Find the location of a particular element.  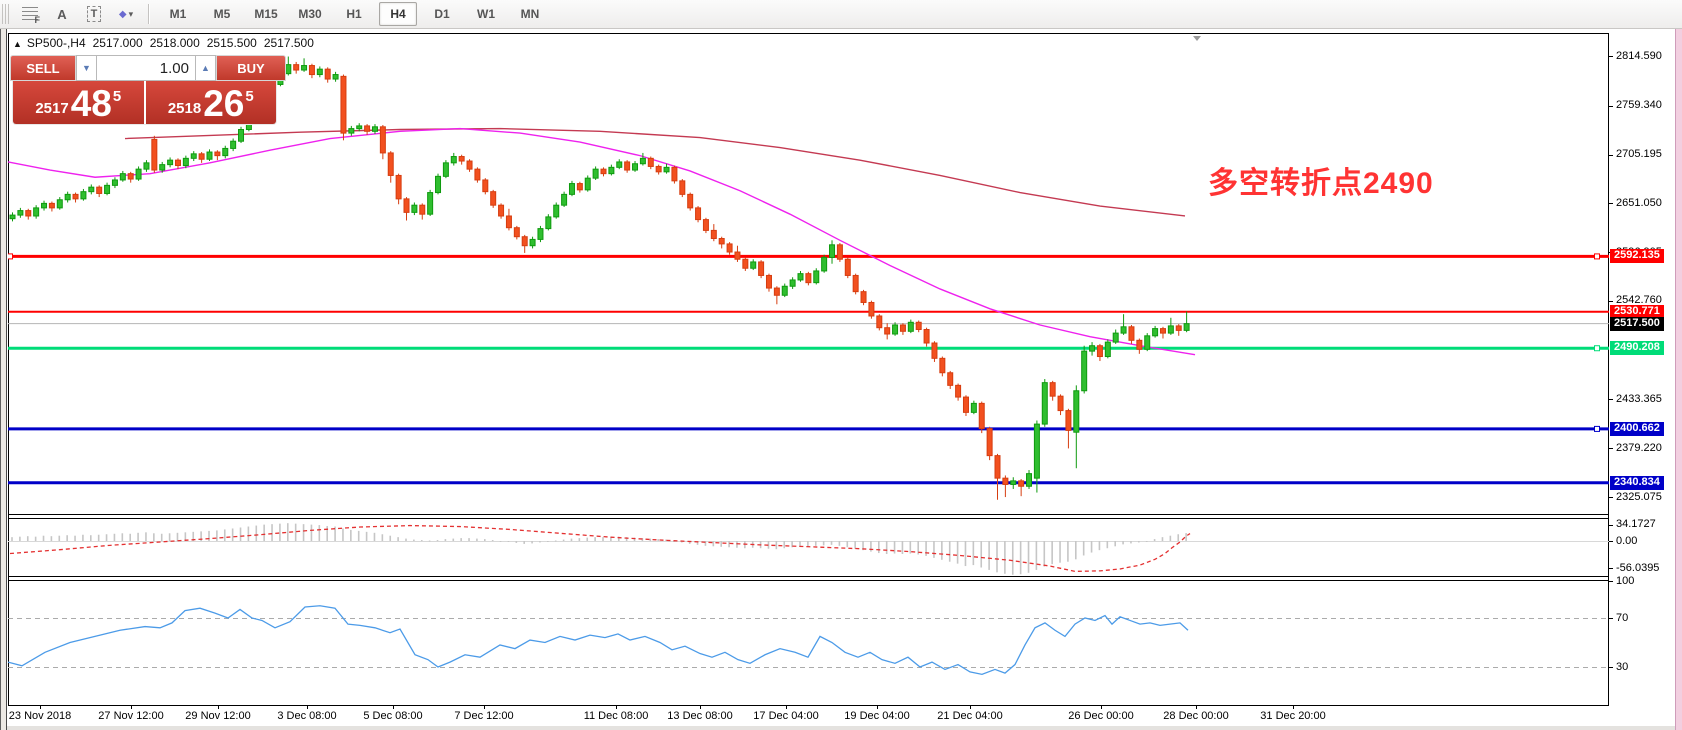

price-marker-label: 2340.834 is located at coordinates (1637, 482).